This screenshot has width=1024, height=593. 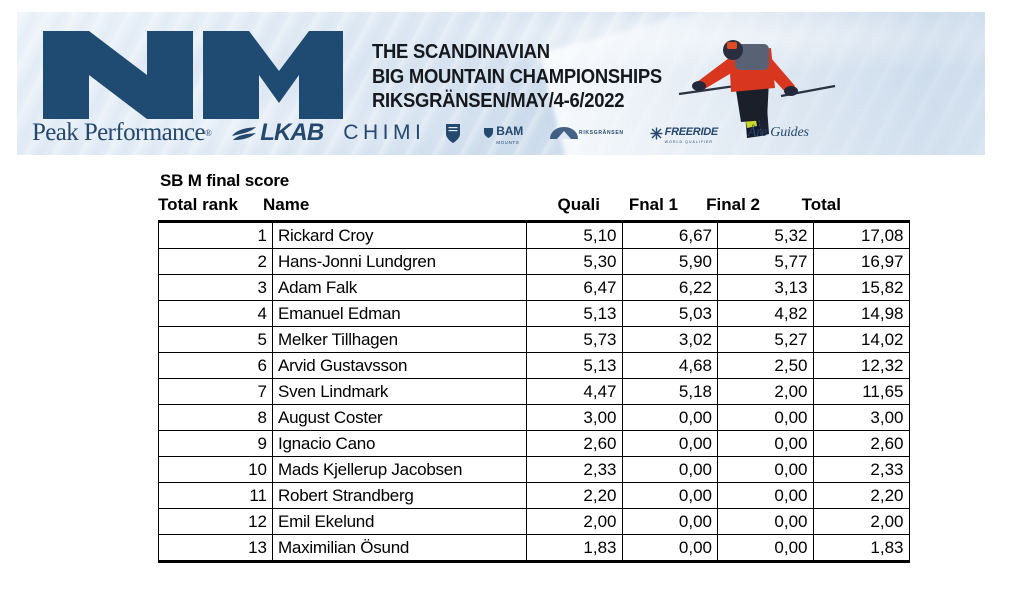 What do you see at coordinates (498, 100) in the screenshot?
I see `banner-title-line-3: RIKSGRÄNSEN/MAY/4-6/2022` at bounding box center [498, 100].